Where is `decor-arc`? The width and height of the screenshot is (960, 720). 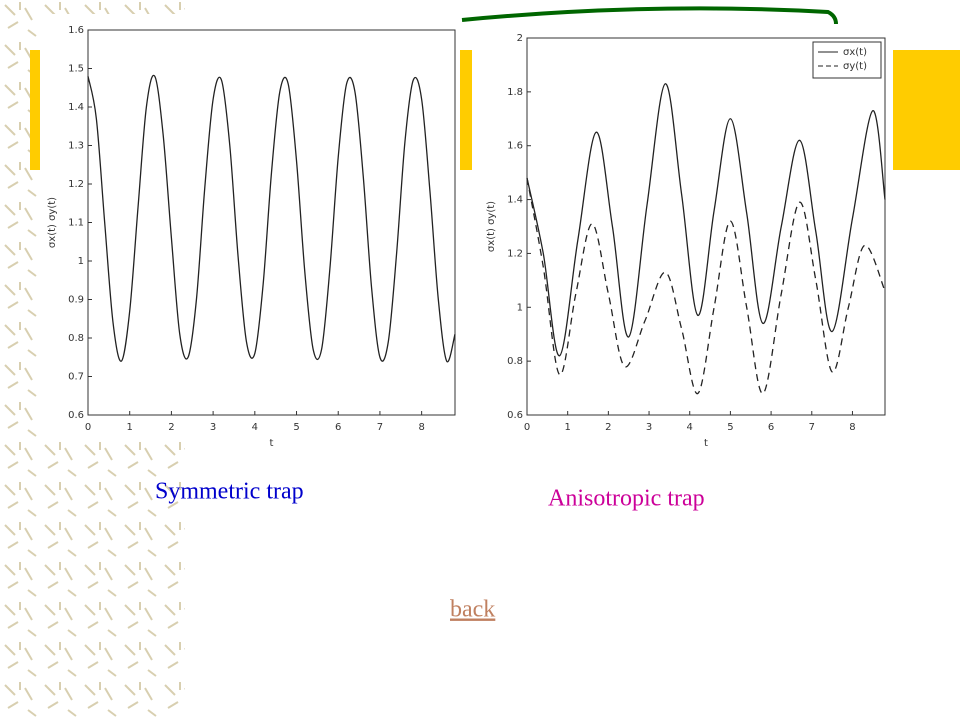
decor-arc is located at coordinates (649, 15).